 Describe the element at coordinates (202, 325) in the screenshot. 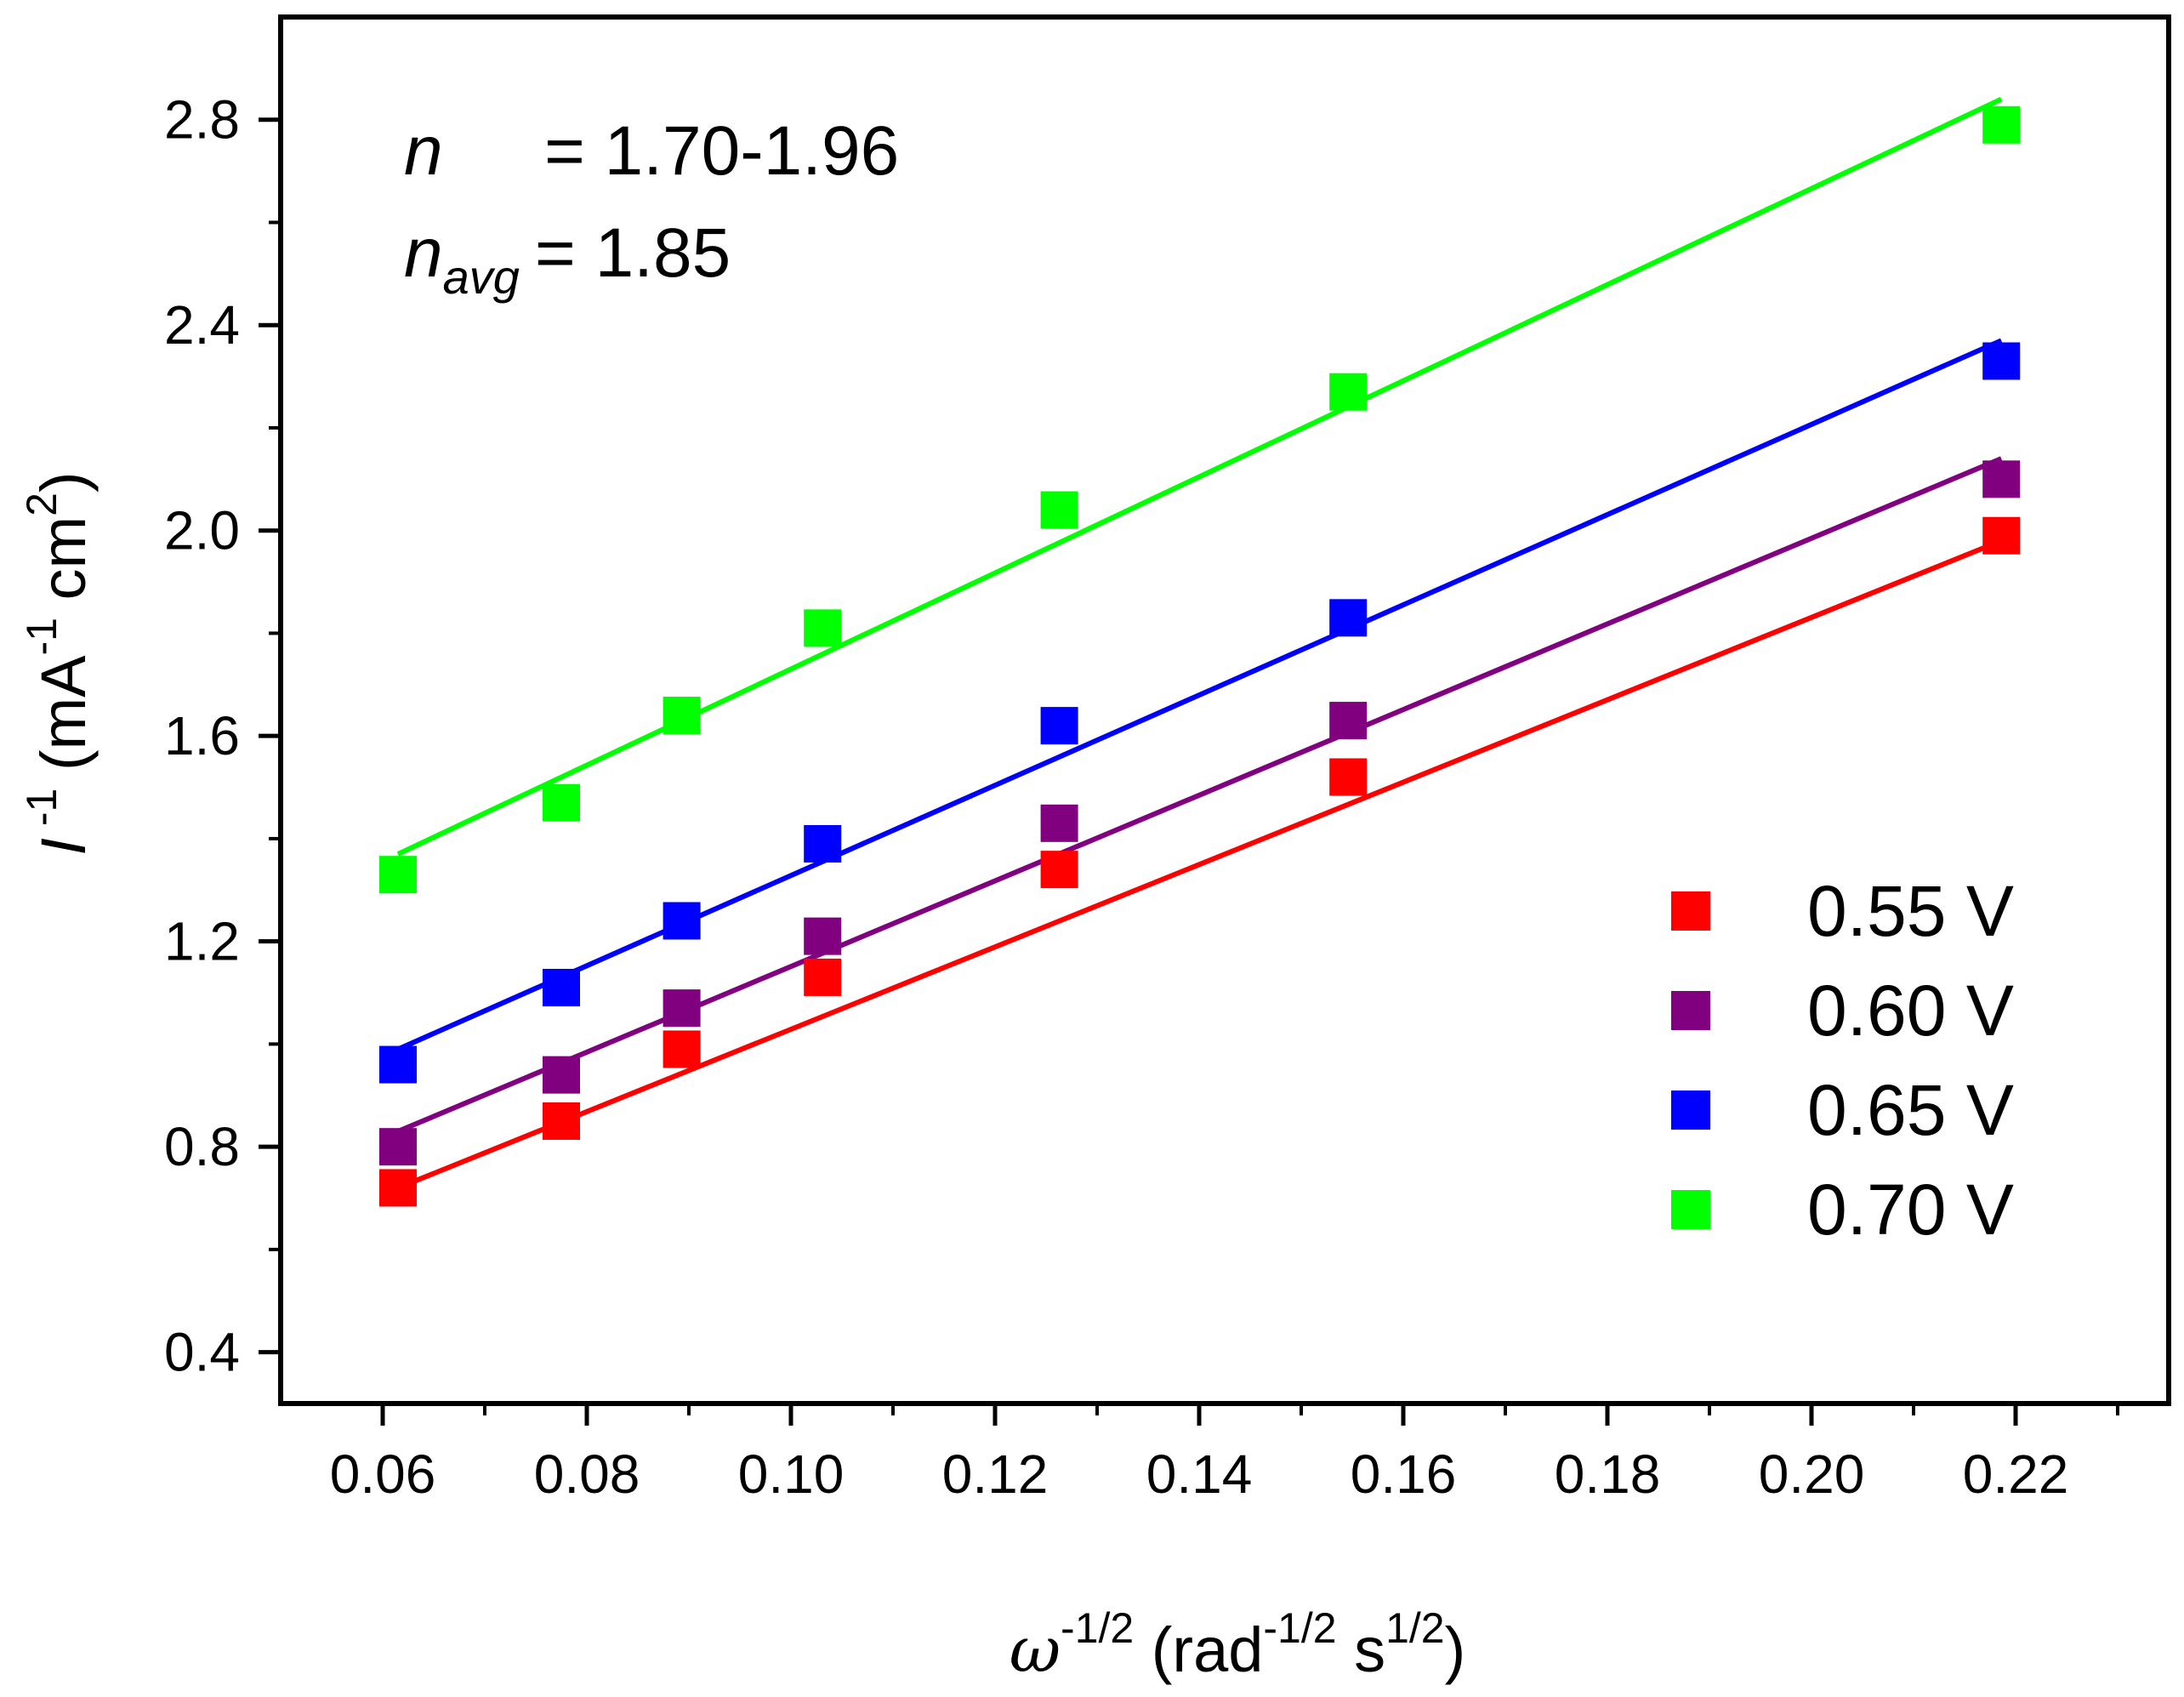

I see `y-tick-label: 2.4` at that location.